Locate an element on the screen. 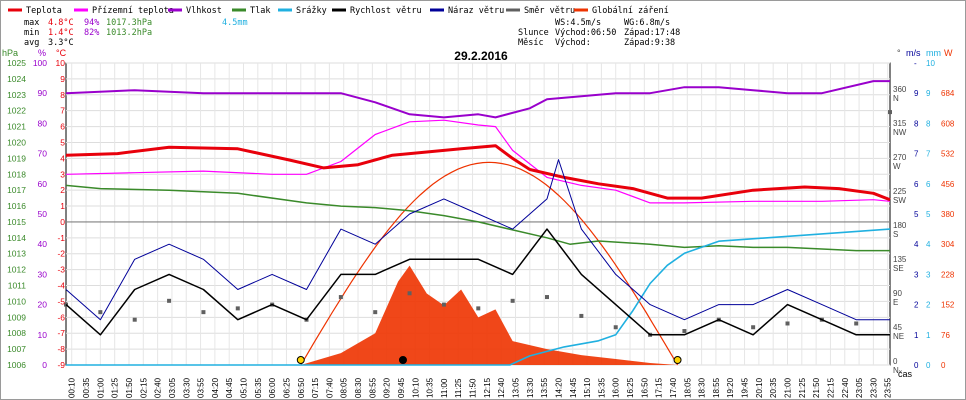 The image size is (966, 400). rain-tick: 5 is located at coordinates (928, 214).